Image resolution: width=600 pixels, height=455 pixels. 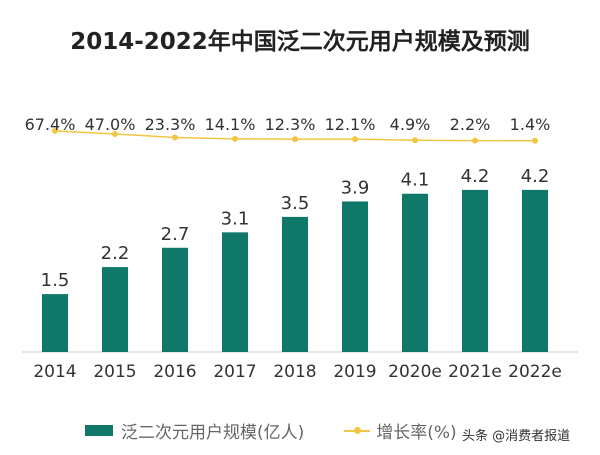 I want to click on bar-label: 2.7, so click(x=175, y=234).